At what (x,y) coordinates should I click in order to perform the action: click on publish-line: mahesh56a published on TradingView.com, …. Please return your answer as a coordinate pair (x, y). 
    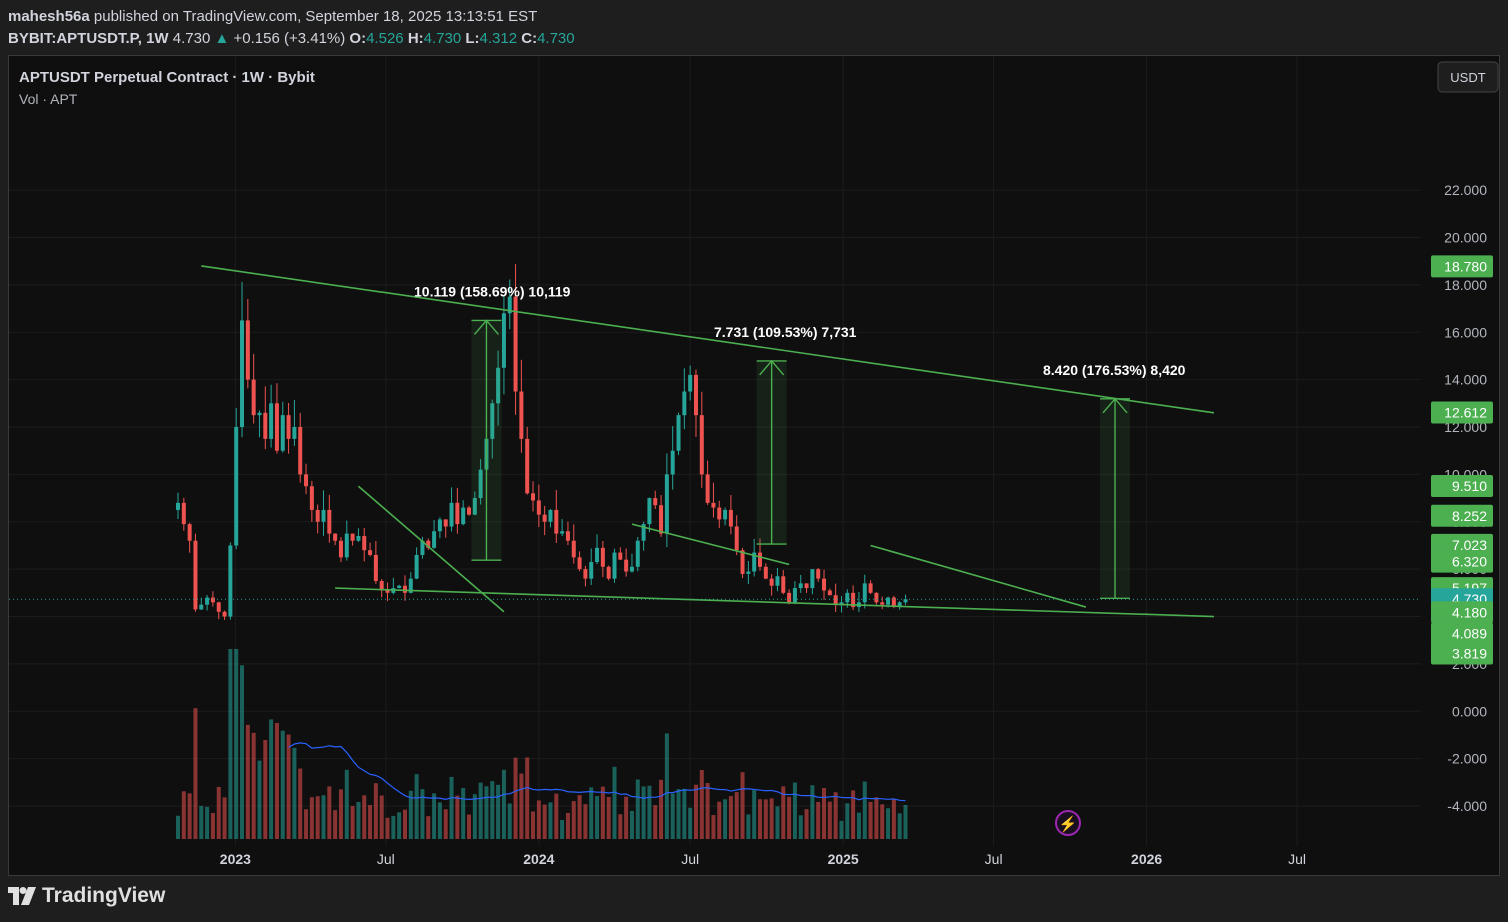
    Looking at the image, I should click on (291, 17).